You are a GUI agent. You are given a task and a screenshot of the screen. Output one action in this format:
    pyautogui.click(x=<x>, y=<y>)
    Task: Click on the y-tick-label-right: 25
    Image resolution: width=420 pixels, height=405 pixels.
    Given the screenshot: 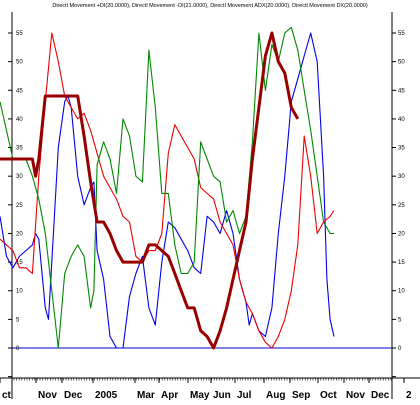 What is the action you would take?
    pyautogui.click(x=401, y=206)
    